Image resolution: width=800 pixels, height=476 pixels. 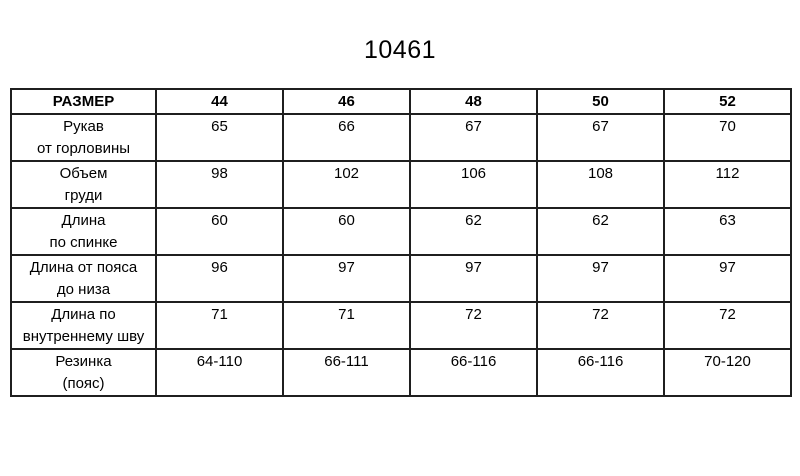 What do you see at coordinates (83, 336) in the screenshot?
I see `row-label-line: внутреннему шву` at bounding box center [83, 336].